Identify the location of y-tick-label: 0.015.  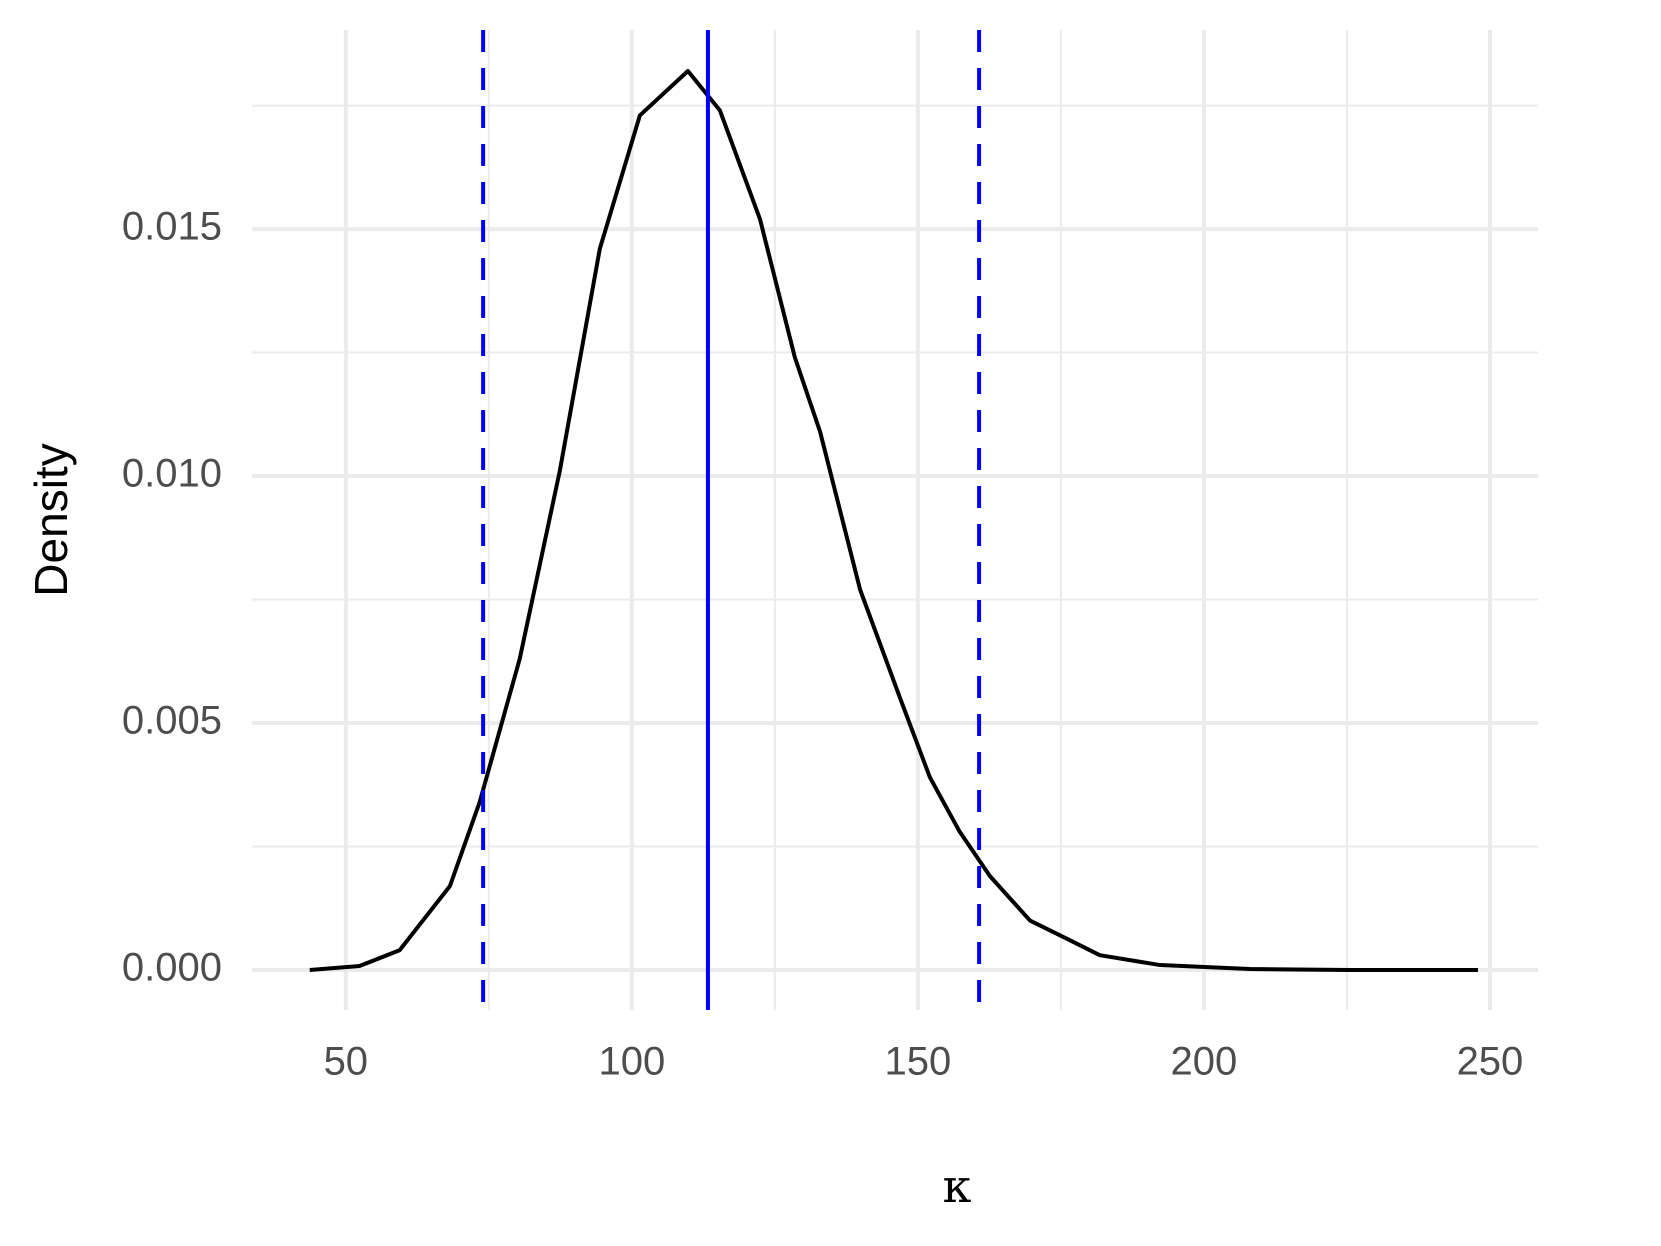
(172, 227).